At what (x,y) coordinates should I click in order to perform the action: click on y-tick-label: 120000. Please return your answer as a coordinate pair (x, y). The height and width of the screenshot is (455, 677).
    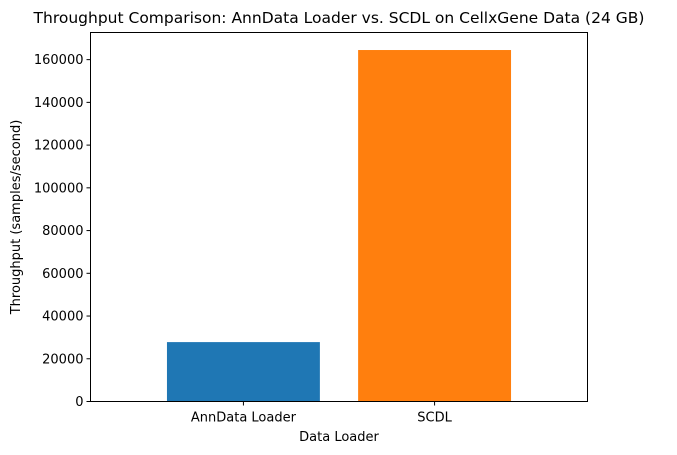
    Looking at the image, I should click on (59, 146).